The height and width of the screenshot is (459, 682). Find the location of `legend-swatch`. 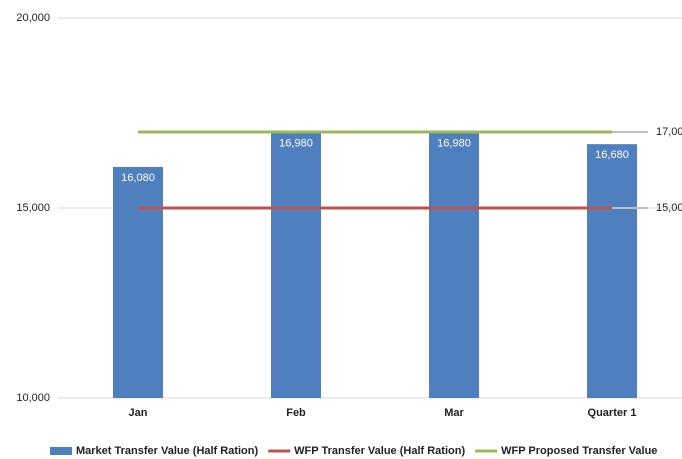

legend-swatch is located at coordinates (61, 451).